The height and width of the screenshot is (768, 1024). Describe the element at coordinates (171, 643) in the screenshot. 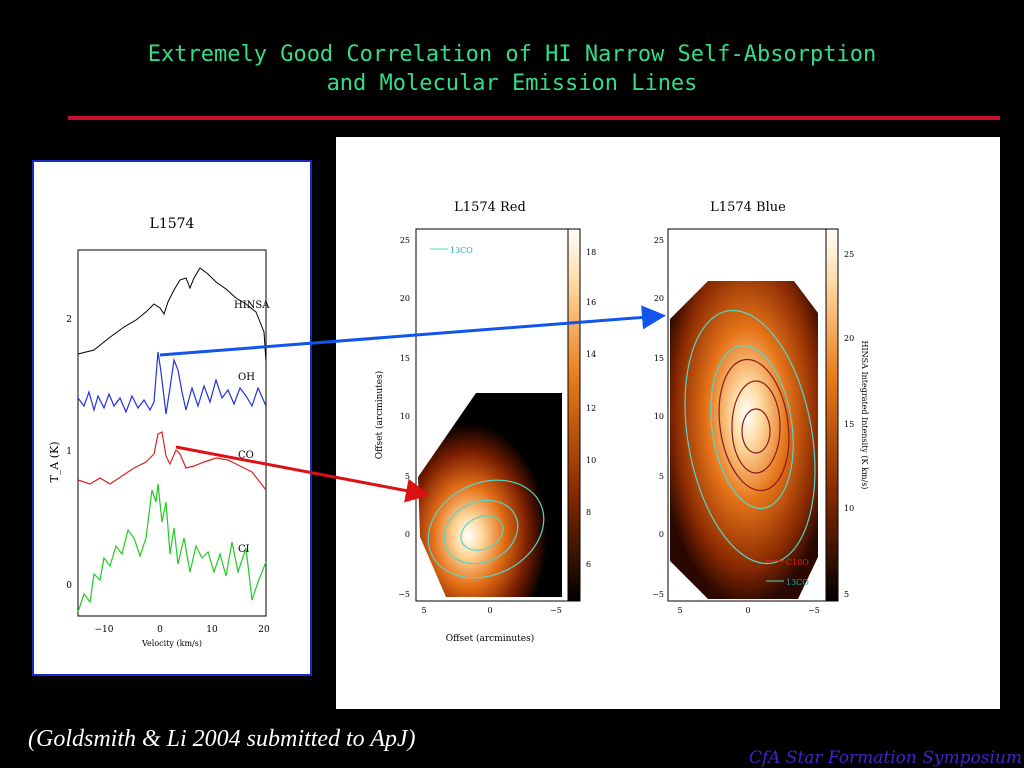

I see `spectrum-xlabel: Velocity (km/s)` at that location.